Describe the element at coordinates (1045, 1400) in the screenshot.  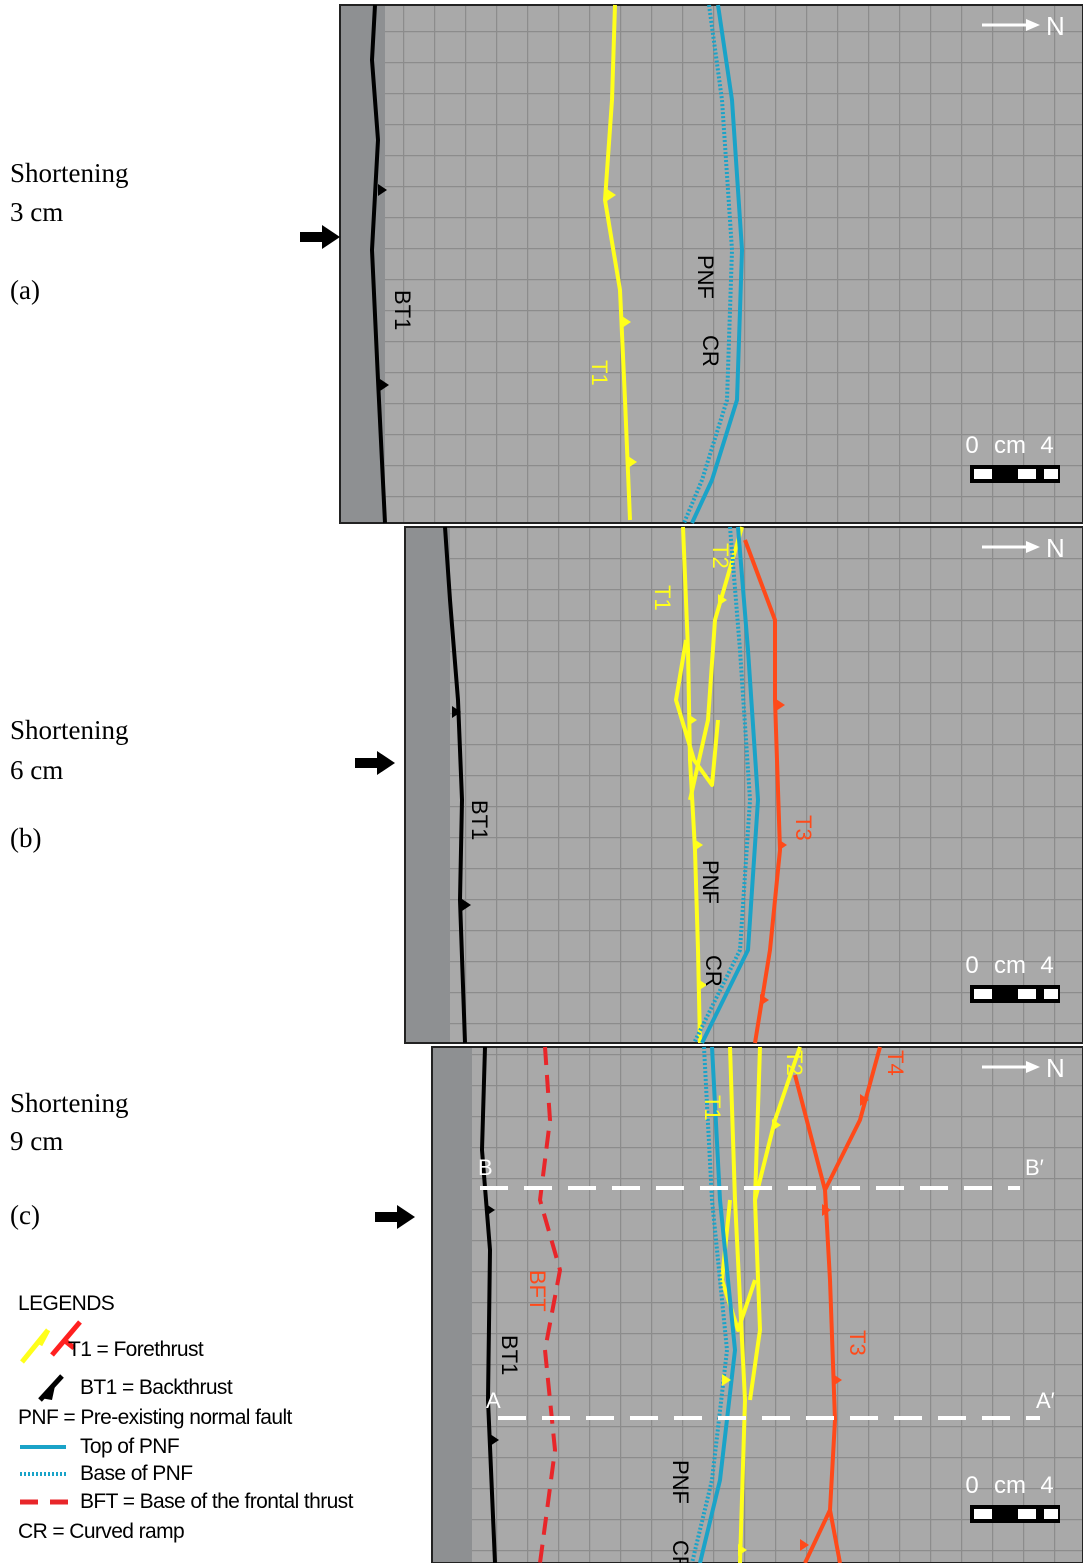
I see `section-label: A′` at that location.